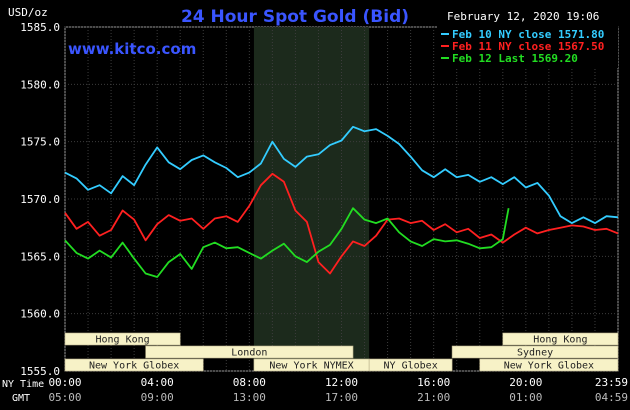 The height and width of the screenshot is (410, 630). Describe the element at coordinates (433, 397) in the screenshot. I see `x-tick-label-gmt: 21:00` at that location.